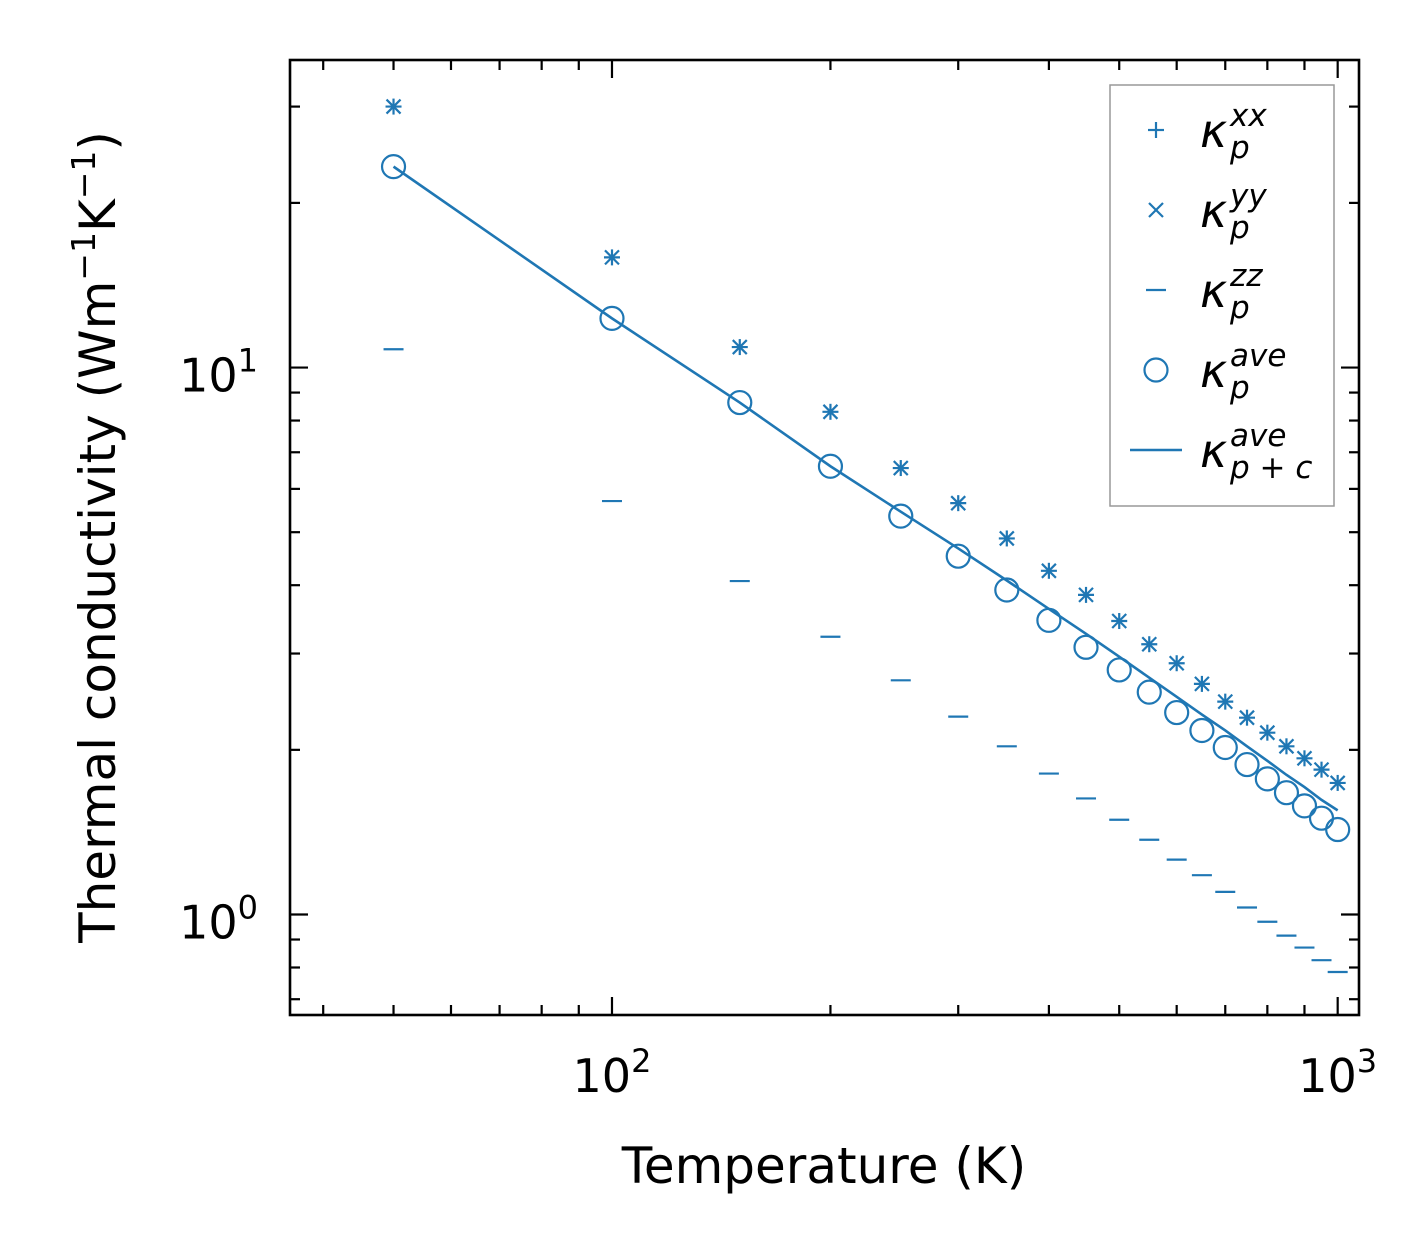 Image resolution: width=1421 pixels, height=1254 pixels. I want to click on legend-label-sup: xx, so click(1248, 116).